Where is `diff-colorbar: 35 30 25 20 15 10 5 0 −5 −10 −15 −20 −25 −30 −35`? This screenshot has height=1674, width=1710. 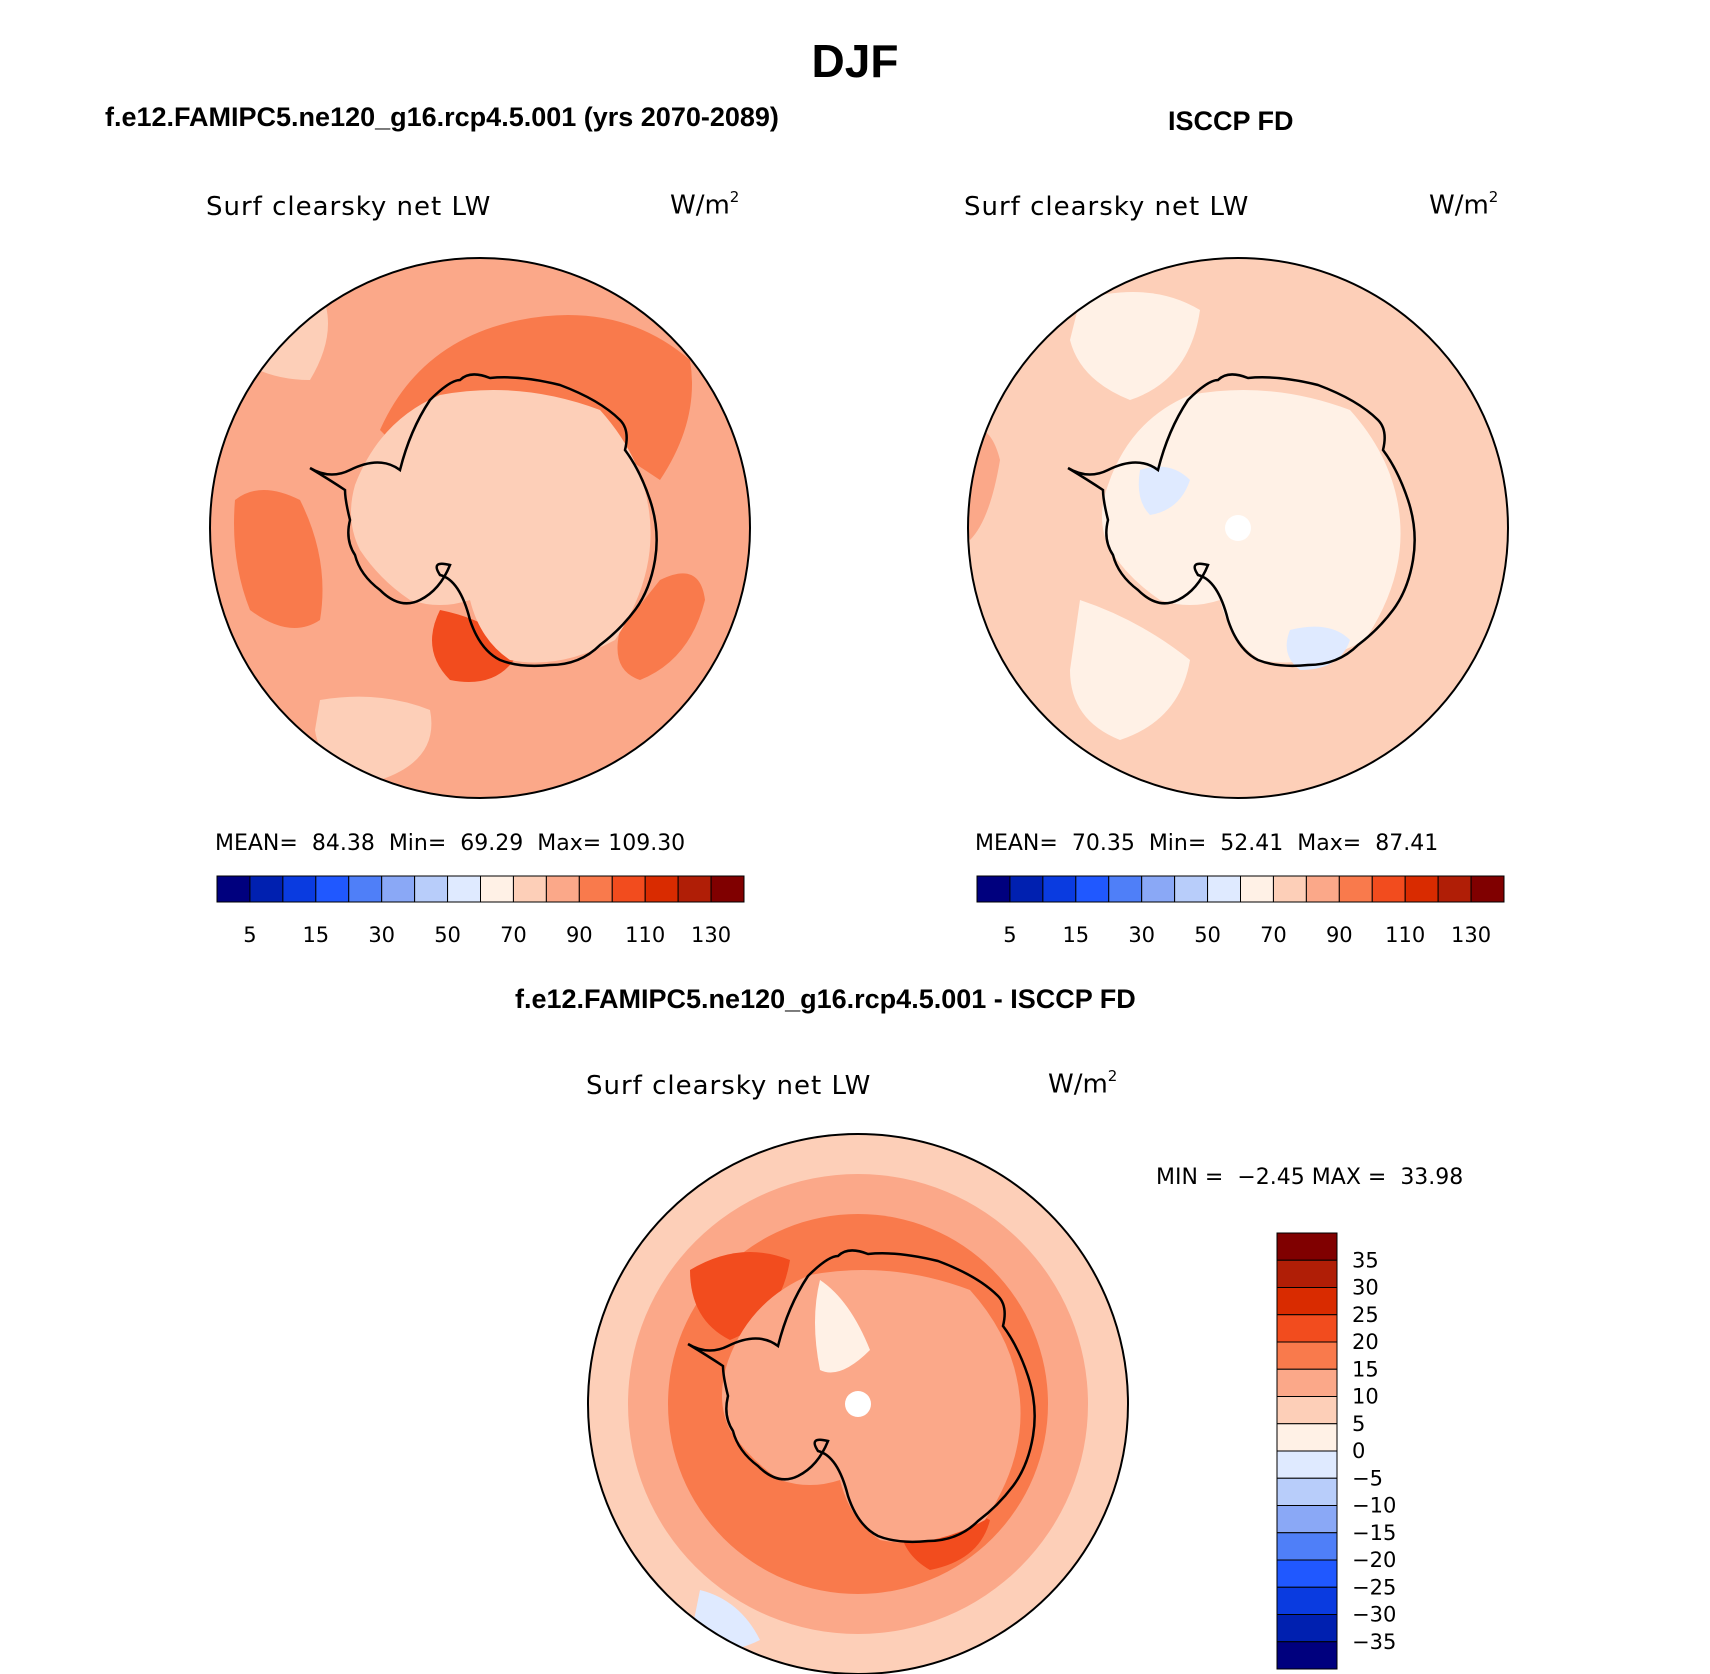
diff-colorbar: 35 30 25 20 15 10 5 0 −5 −10 −15 −20 −25 −30 −35 is located at coordinates (1336, 1451).